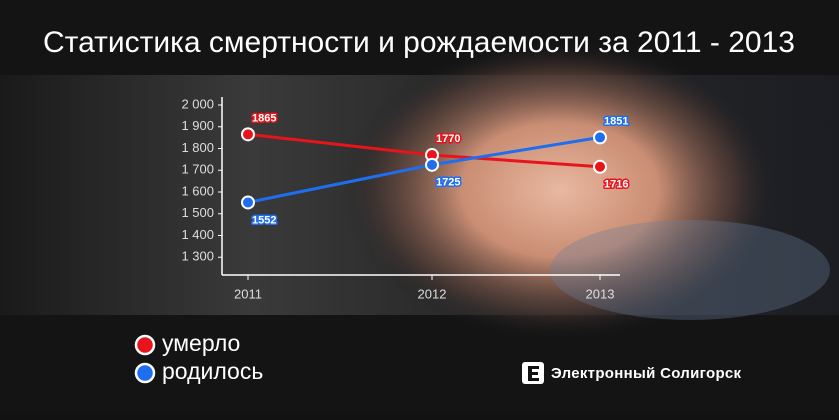 The height and width of the screenshot is (420, 839). I want to click on brand-name: Электронный Солигорск, so click(646, 373).